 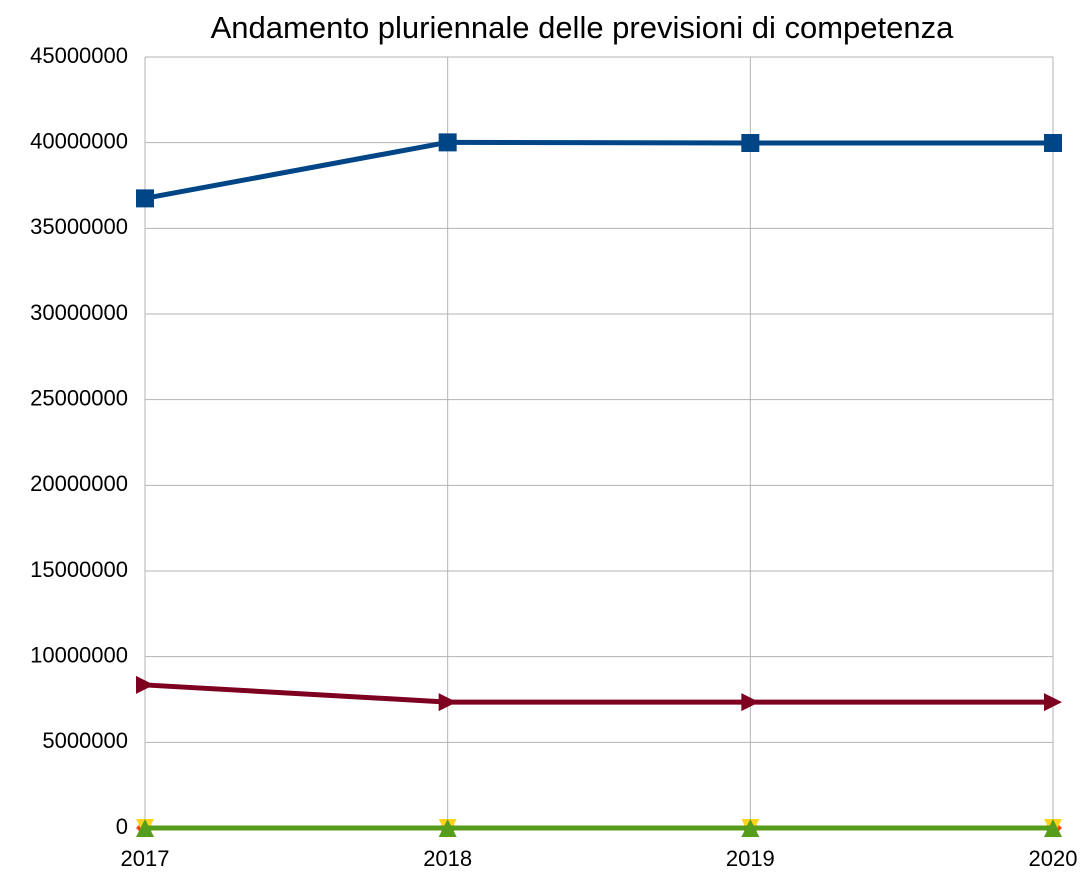 What do you see at coordinates (79, 226) in the screenshot?
I see `y-tick-label: 35000000` at bounding box center [79, 226].